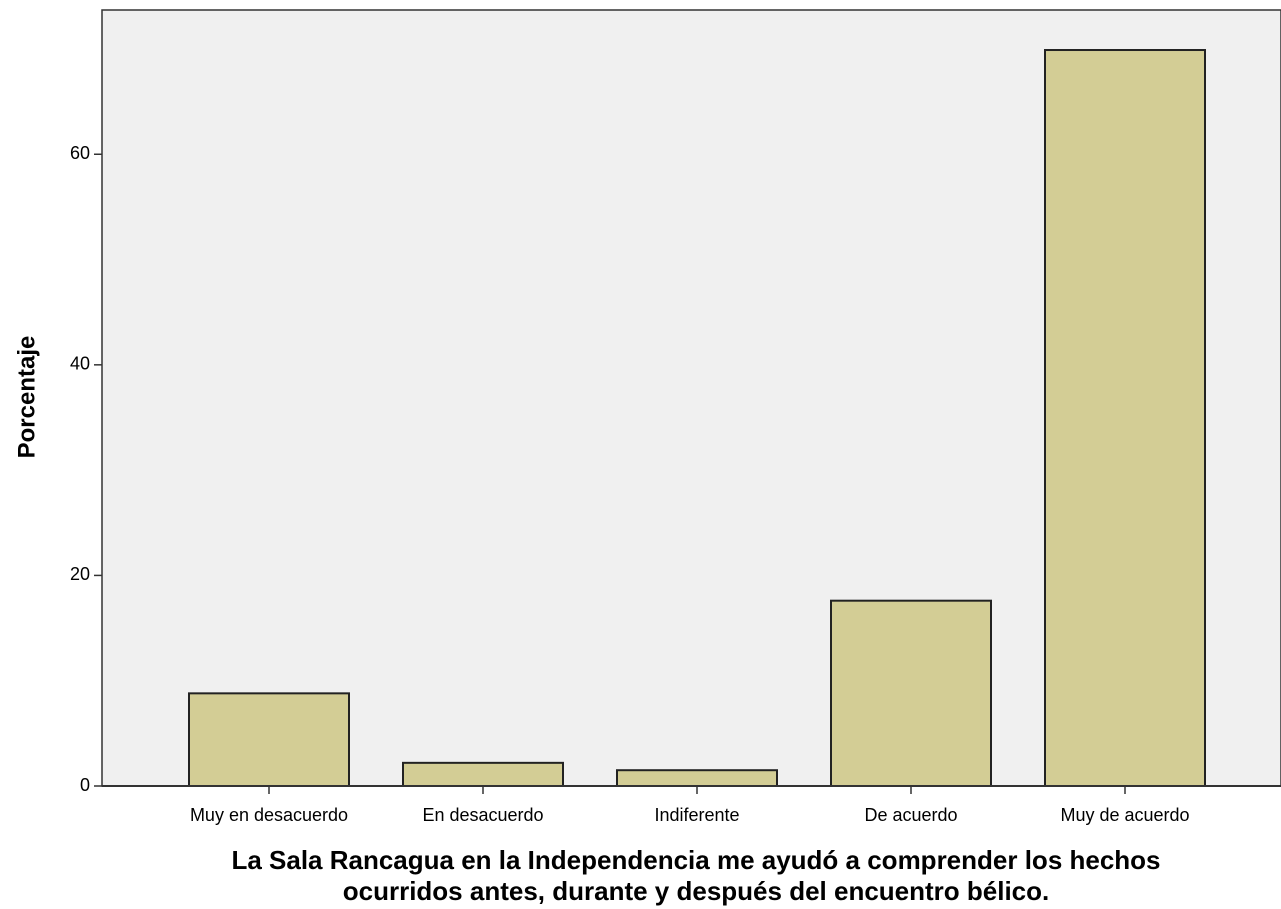  Describe the element at coordinates (26, 397) in the screenshot. I see `y-axis-label: Porcentaje` at that location.